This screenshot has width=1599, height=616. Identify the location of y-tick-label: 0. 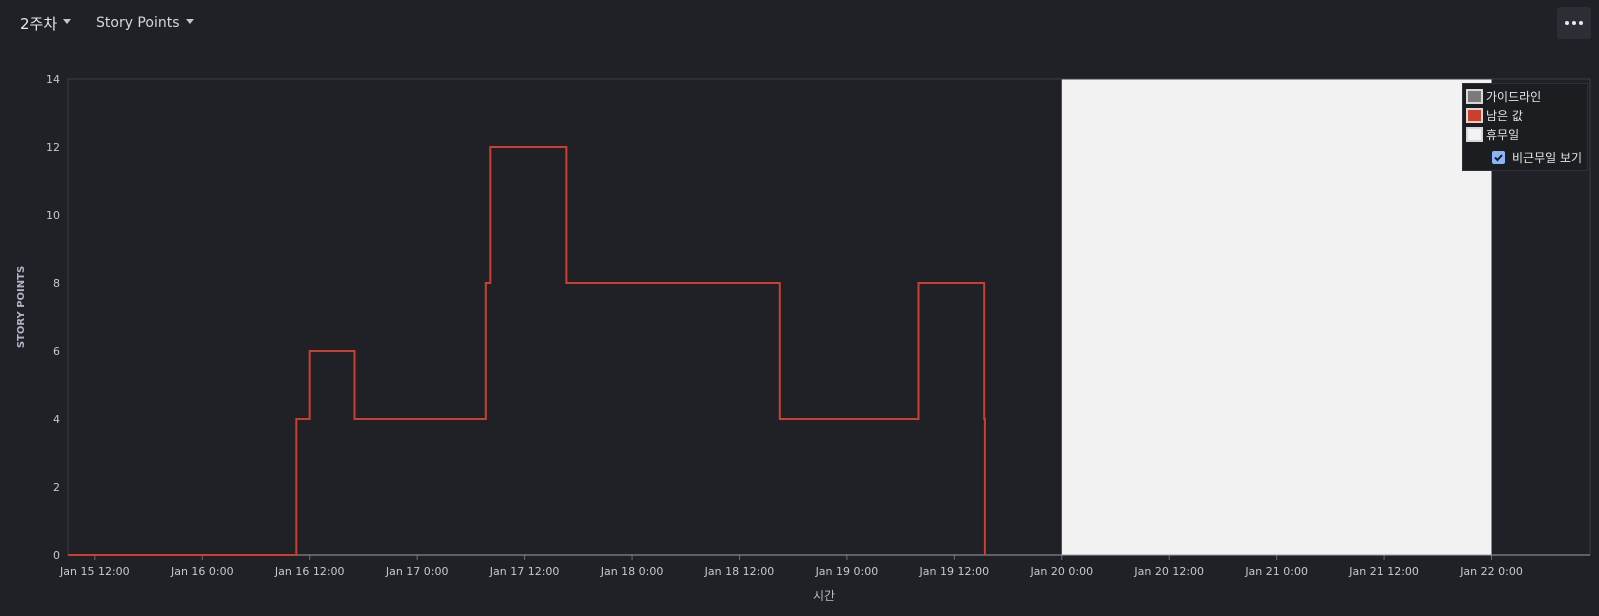
(56, 555).